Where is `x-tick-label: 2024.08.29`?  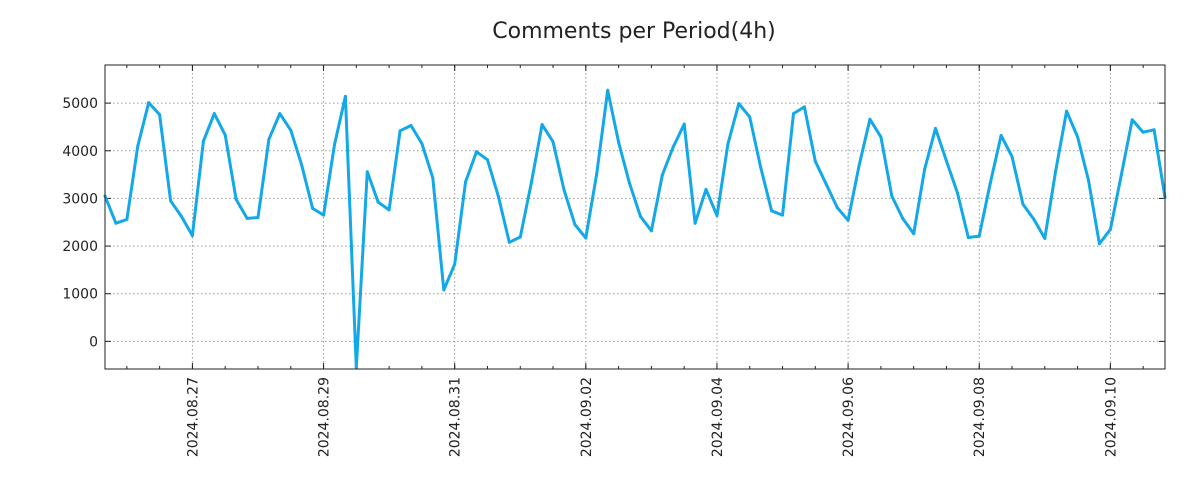
x-tick-label: 2024.08.29 is located at coordinates (325, 417).